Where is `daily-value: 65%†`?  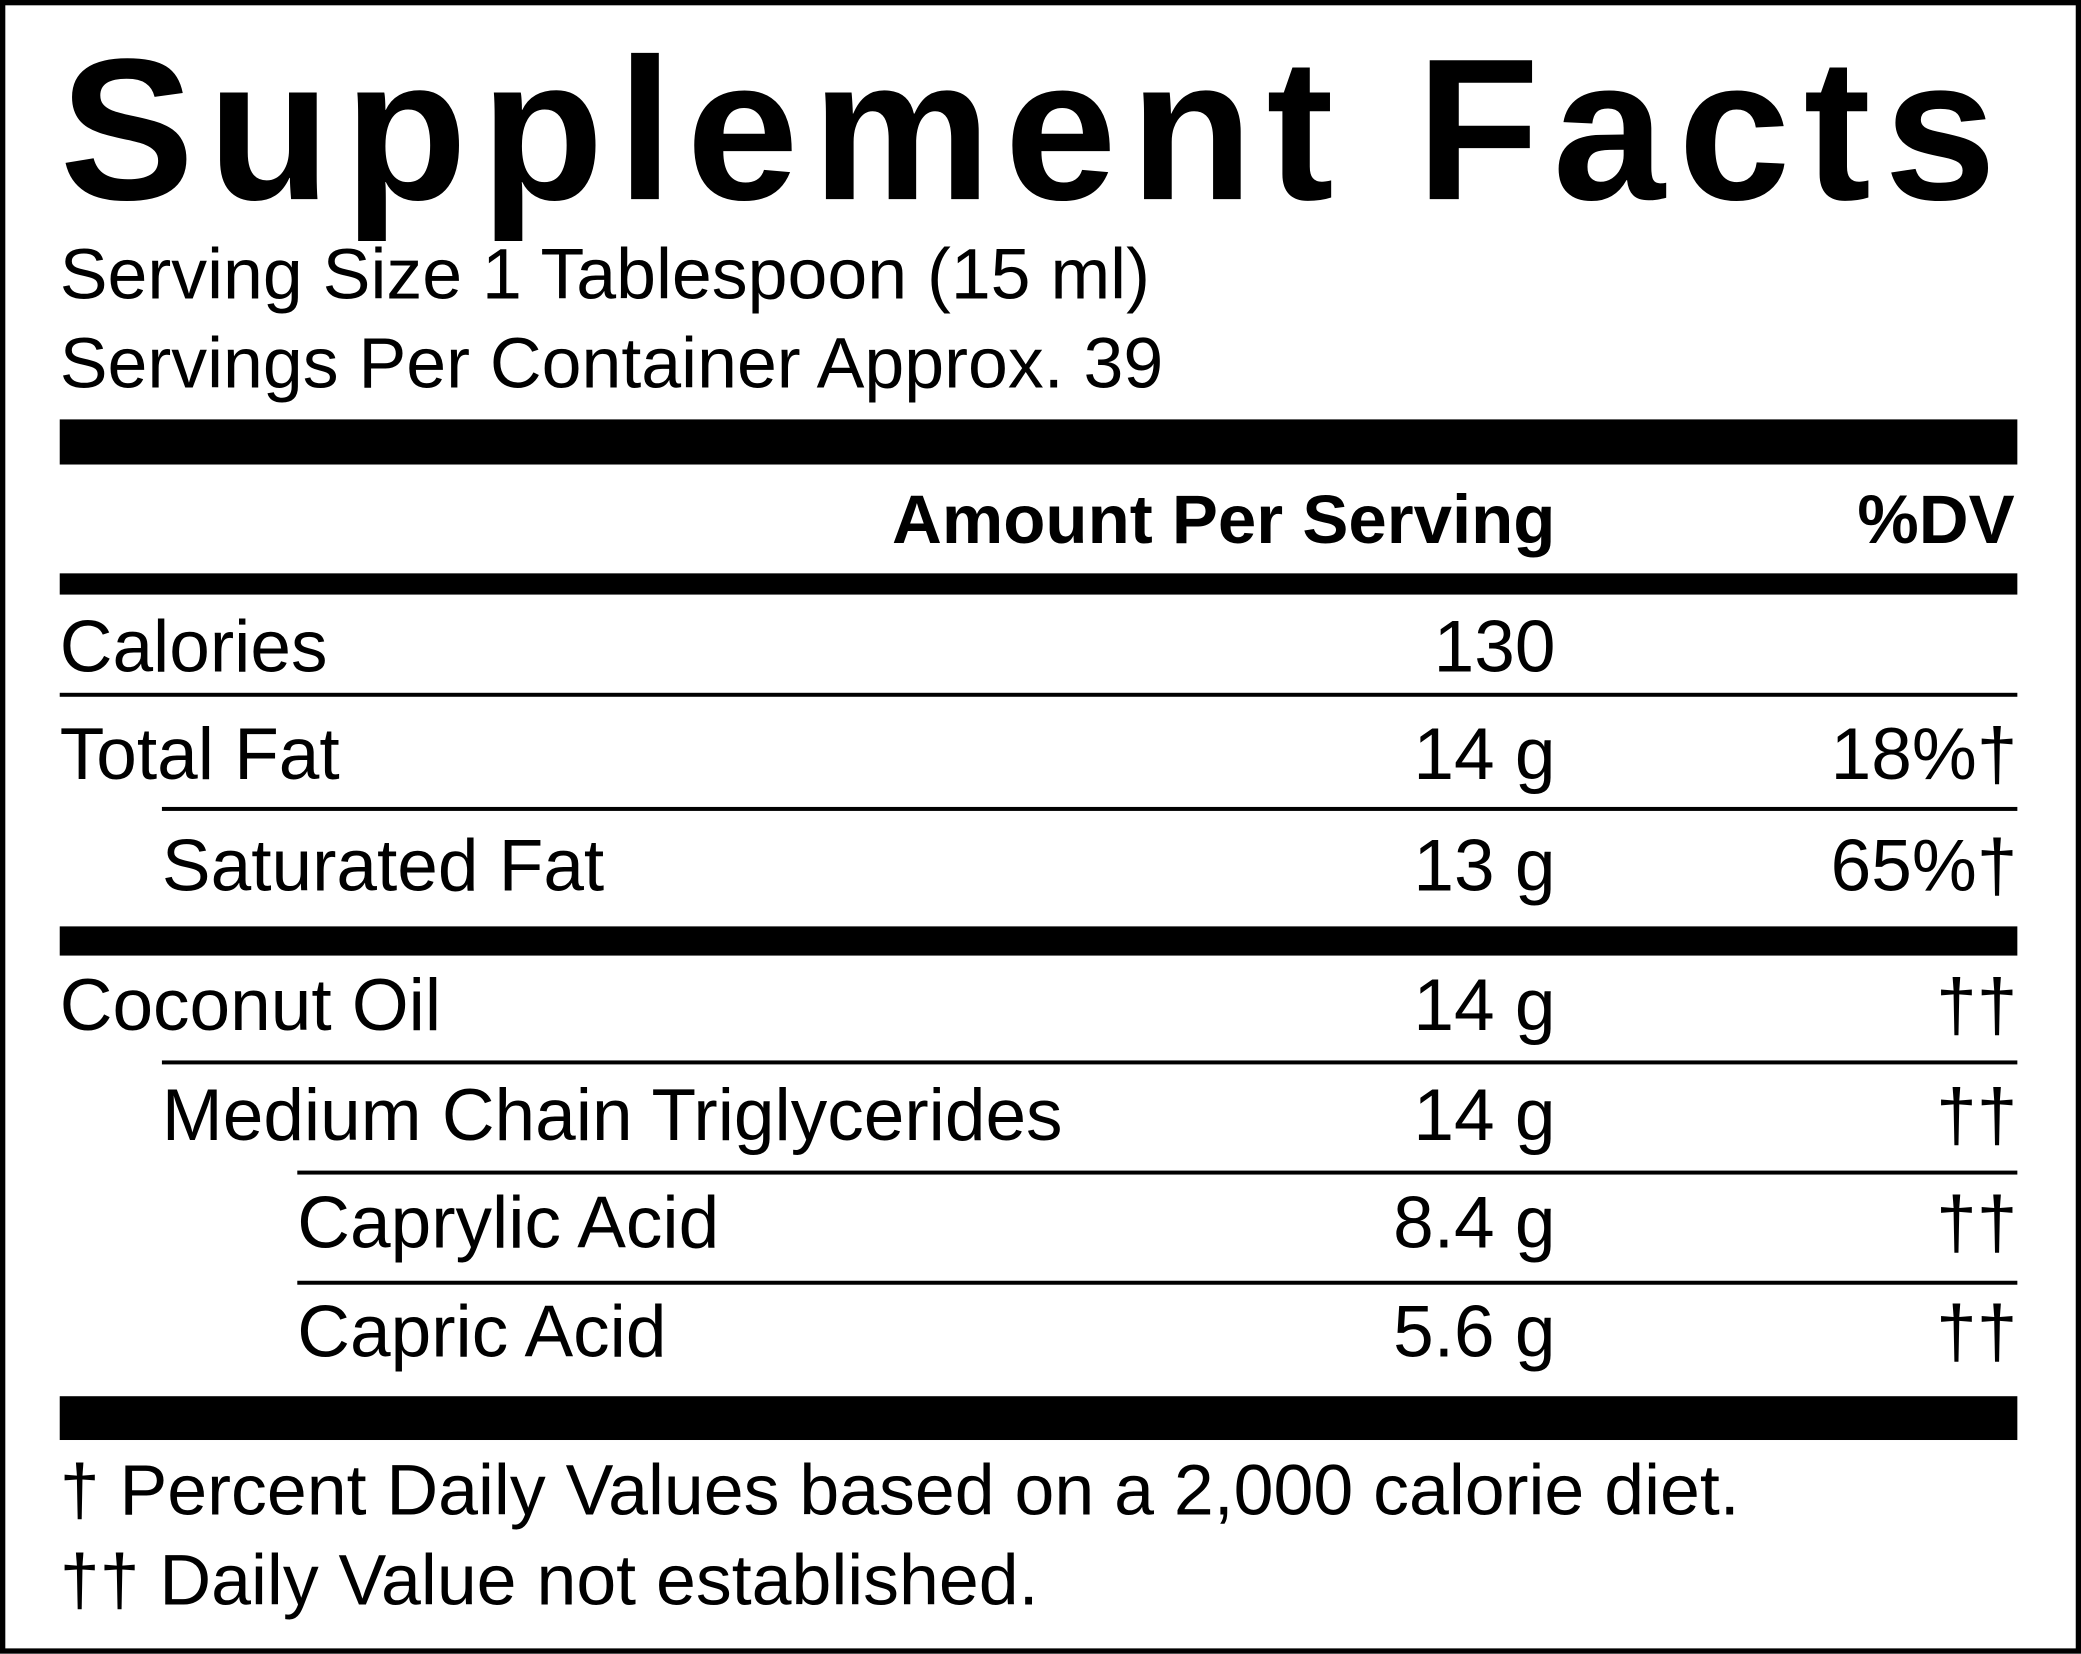 daily-value: 65%† is located at coordinates (1924, 865).